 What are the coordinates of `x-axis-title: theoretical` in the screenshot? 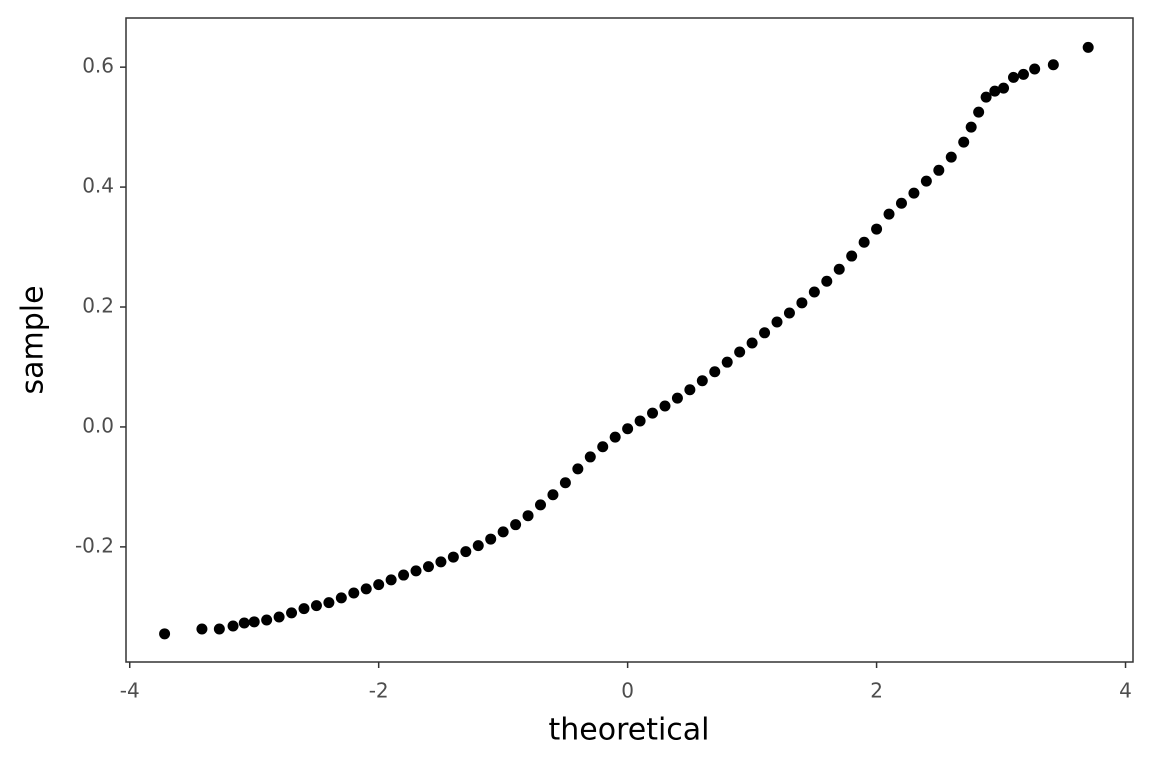 It's located at (628, 730).